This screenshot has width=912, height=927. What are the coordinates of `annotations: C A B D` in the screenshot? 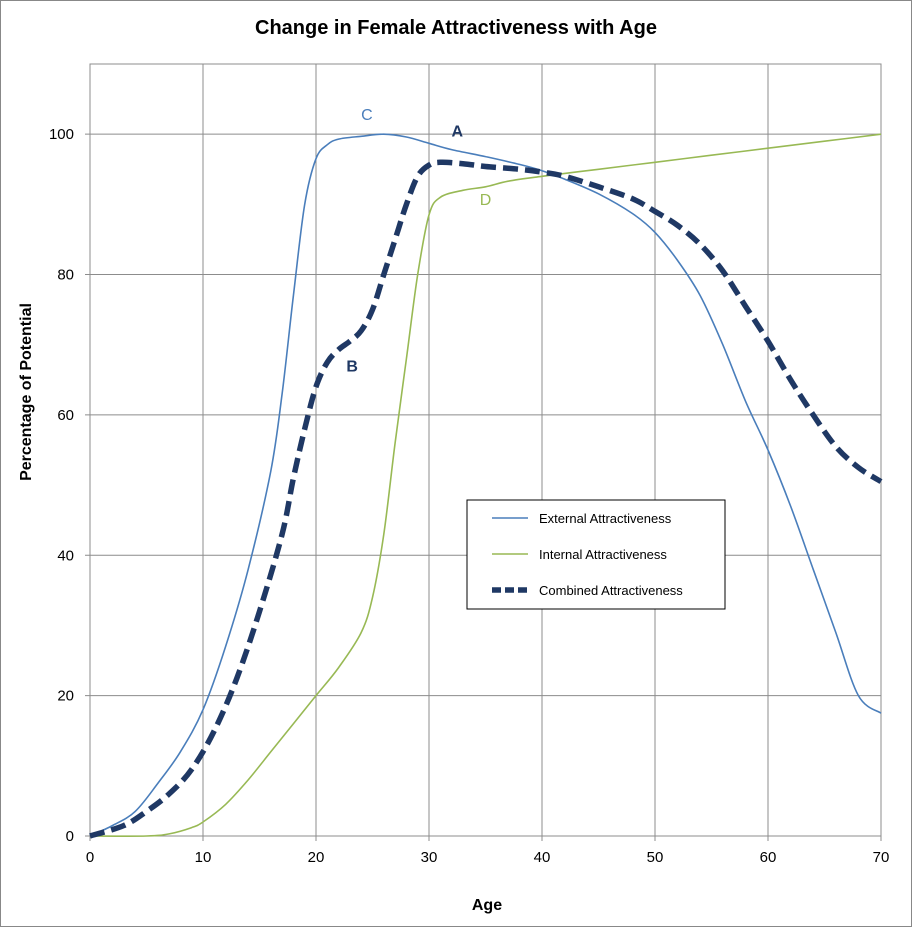 It's located at (418, 241).